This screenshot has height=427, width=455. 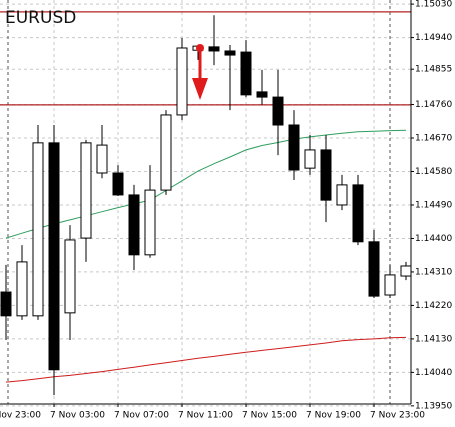 What do you see at coordinates (200, 72) in the screenshot?
I see `sell-arrow` at bounding box center [200, 72].